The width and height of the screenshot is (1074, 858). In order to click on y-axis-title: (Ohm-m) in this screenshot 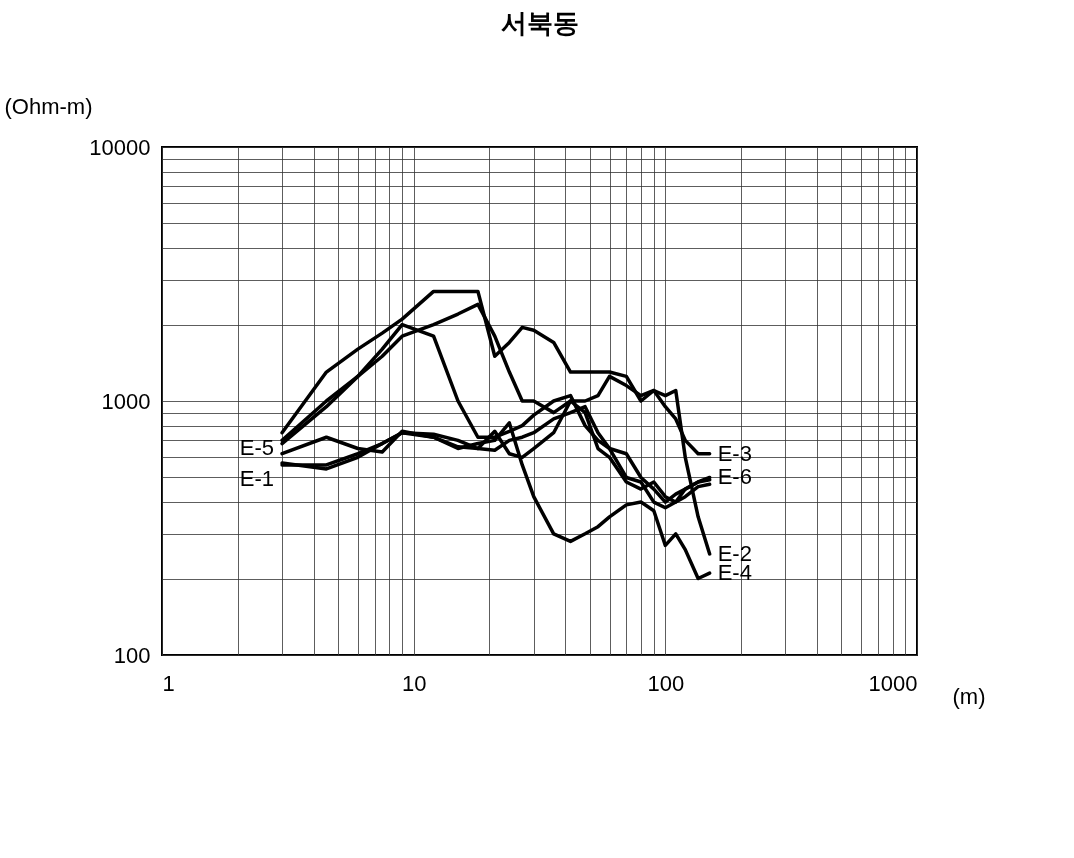, I will do `click(48, 106)`.